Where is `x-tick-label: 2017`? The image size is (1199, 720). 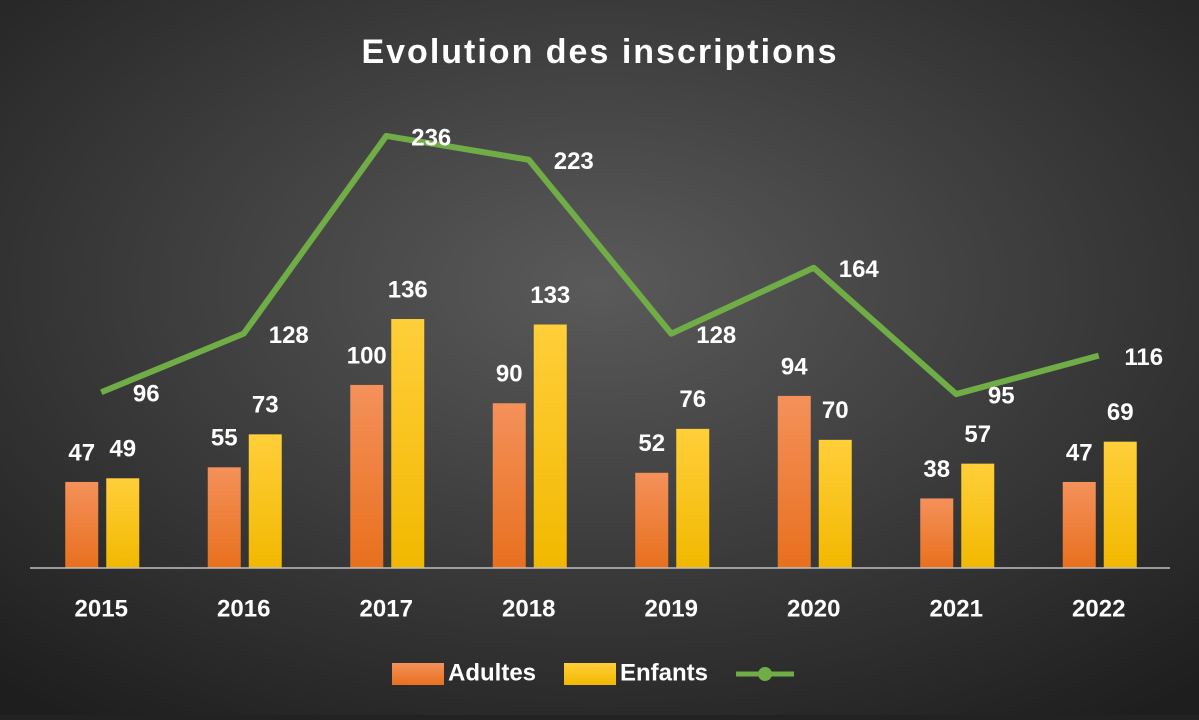
x-tick-label: 2017 is located at coordinates (386, 608).